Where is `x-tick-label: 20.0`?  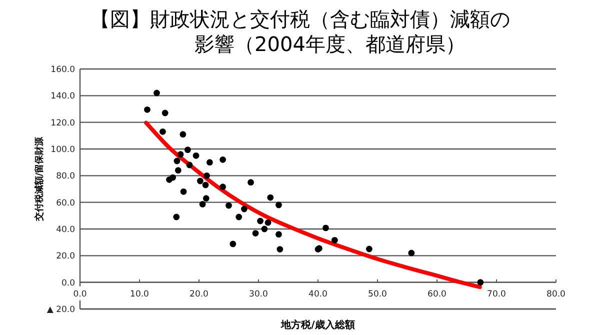
x-tick-label: 20.0 is located at coordinates (199, 294).